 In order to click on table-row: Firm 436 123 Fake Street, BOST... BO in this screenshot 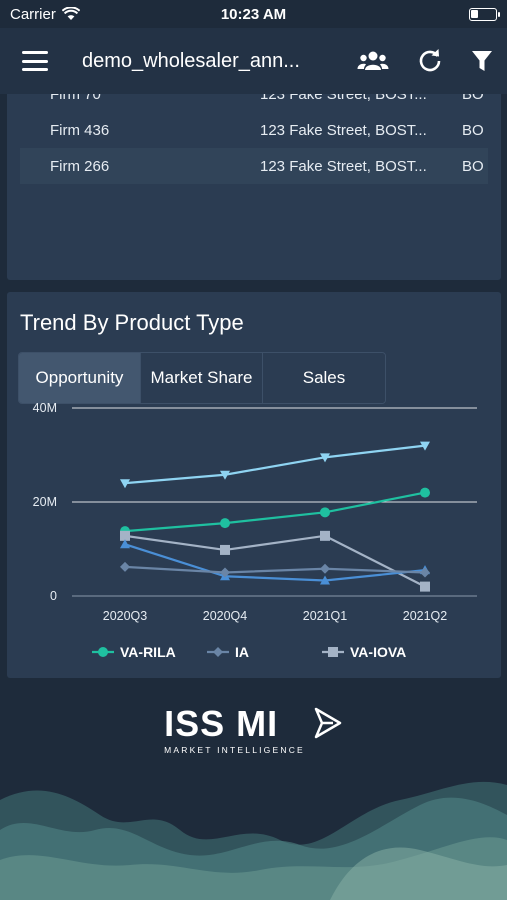, I will do `click(254, 130)`.